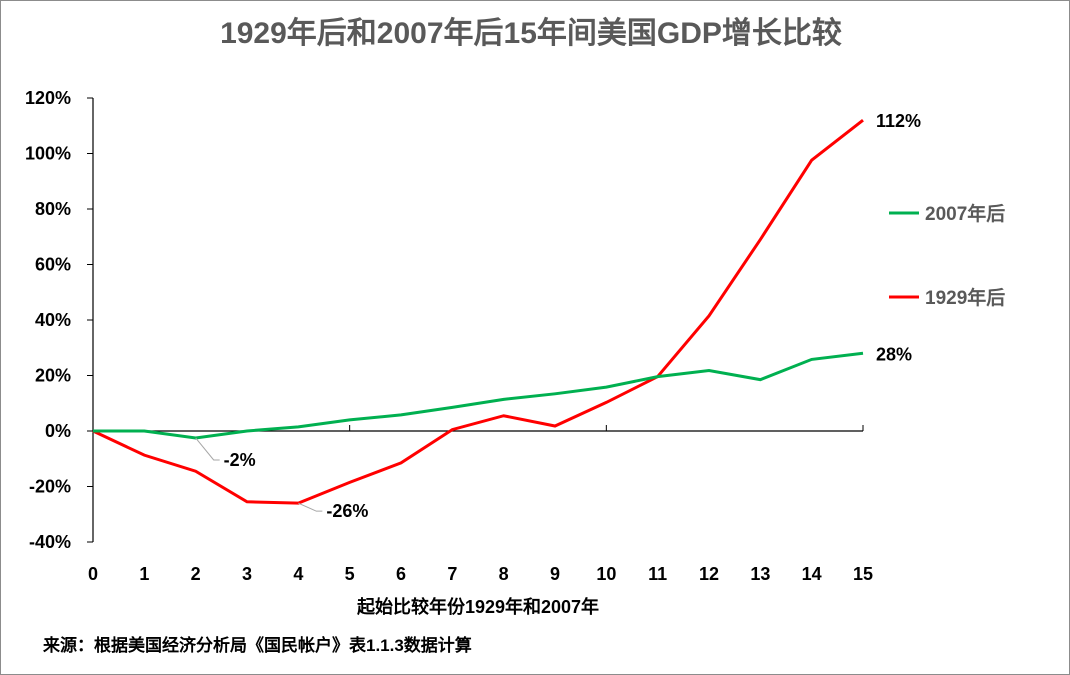 The width and height of the screenshot is (1070, 675). I want to click on x-tick-label: 12, so click(709, 574).